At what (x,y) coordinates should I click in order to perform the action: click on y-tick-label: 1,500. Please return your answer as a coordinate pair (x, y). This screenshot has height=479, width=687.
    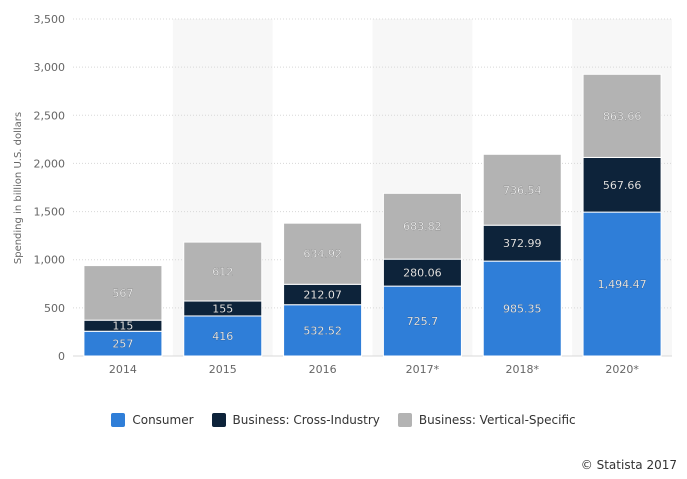
    Looking at the image, I should click on (50, 212).